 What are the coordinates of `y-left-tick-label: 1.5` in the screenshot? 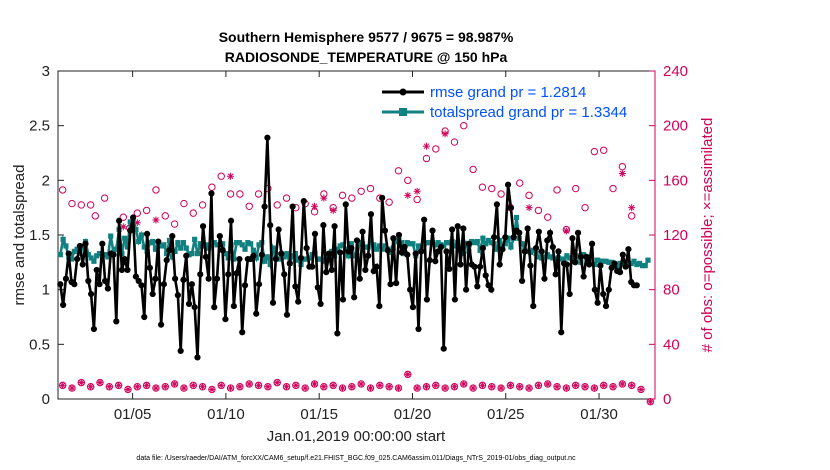 It's located at (39, 235).